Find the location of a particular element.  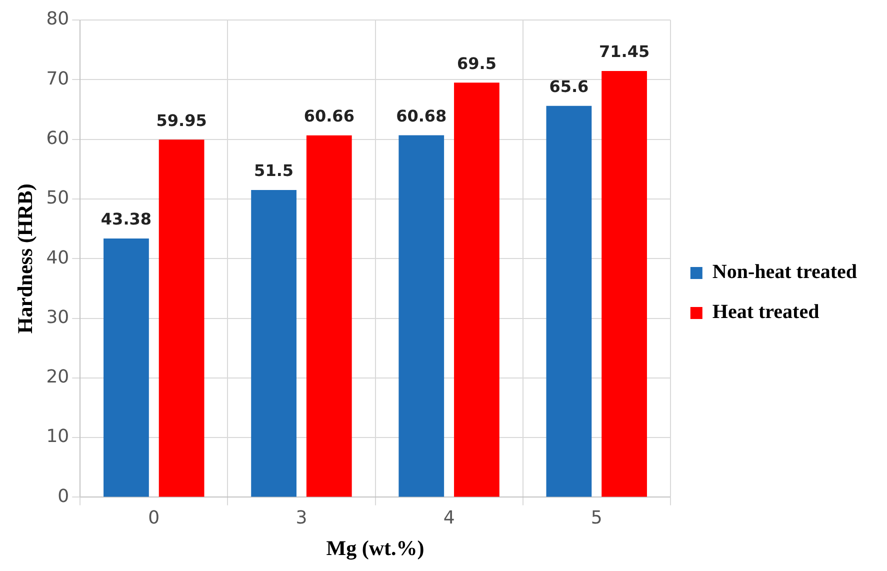

x-axis-title: Mg (wt.%) is located at coordinates (375, 548).